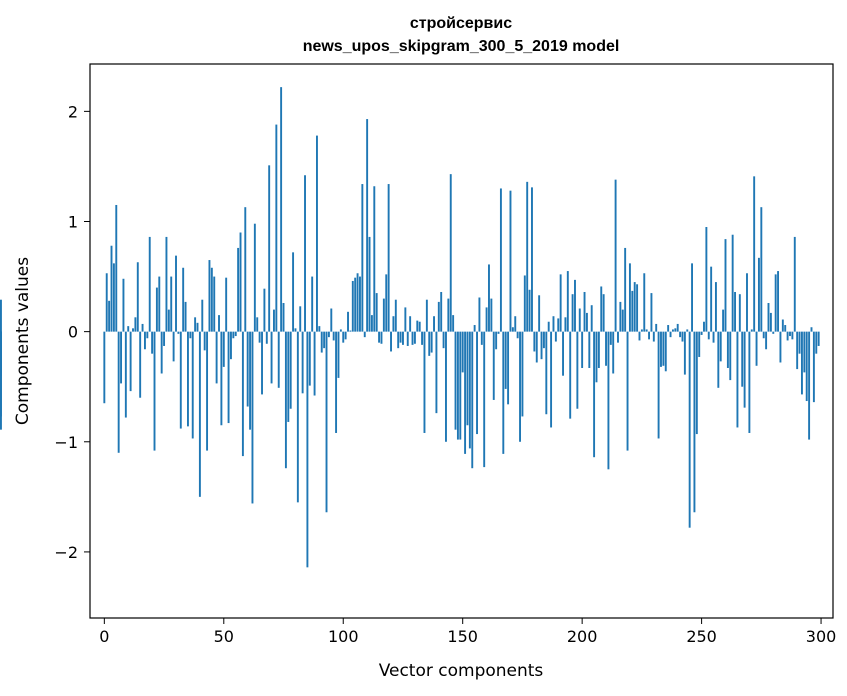 Image resolution: width=847 pixels, height=696 pixels. I want to click on bar-undefined, so click(1, 380).